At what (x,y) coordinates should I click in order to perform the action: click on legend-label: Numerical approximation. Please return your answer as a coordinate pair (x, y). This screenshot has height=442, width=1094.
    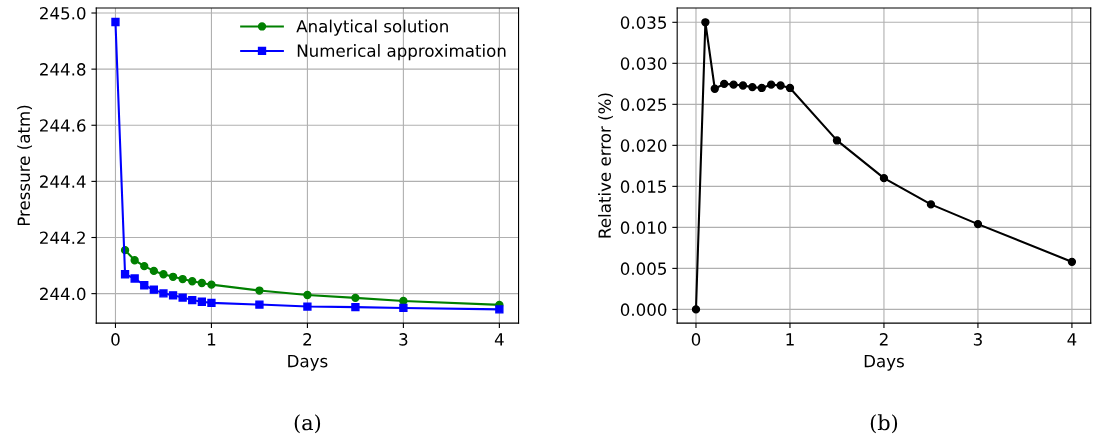
    Looking at the image, I should click on (401, 52).